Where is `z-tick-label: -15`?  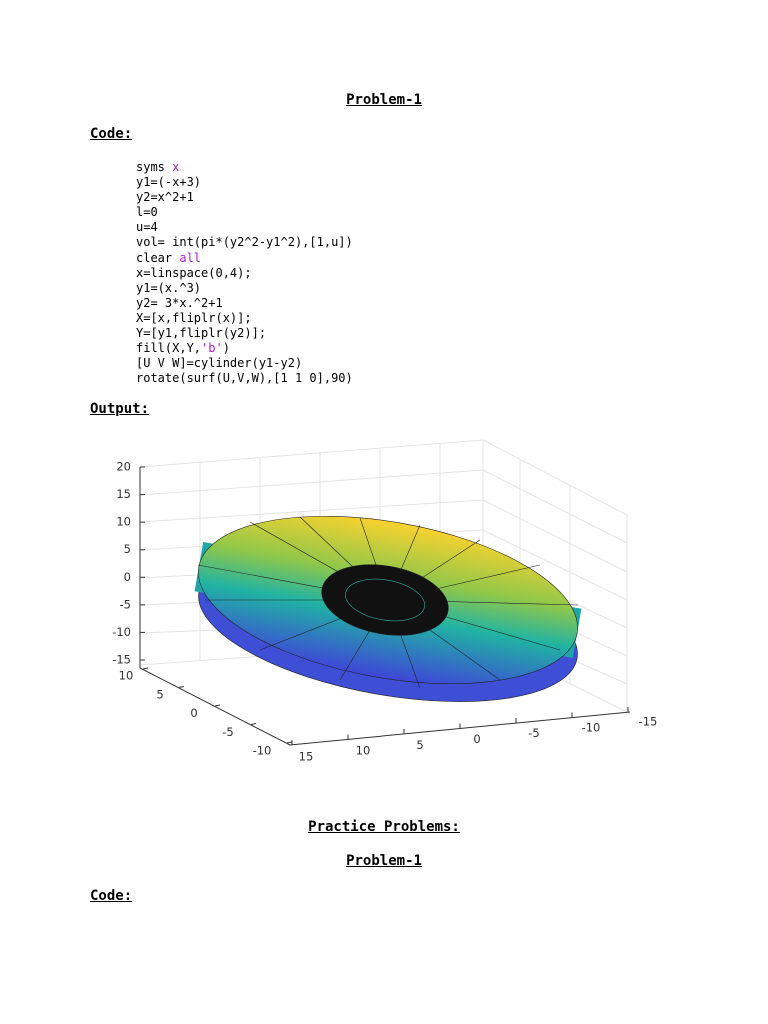
z-tick-label: -15 is located at coordinates (121, 660).